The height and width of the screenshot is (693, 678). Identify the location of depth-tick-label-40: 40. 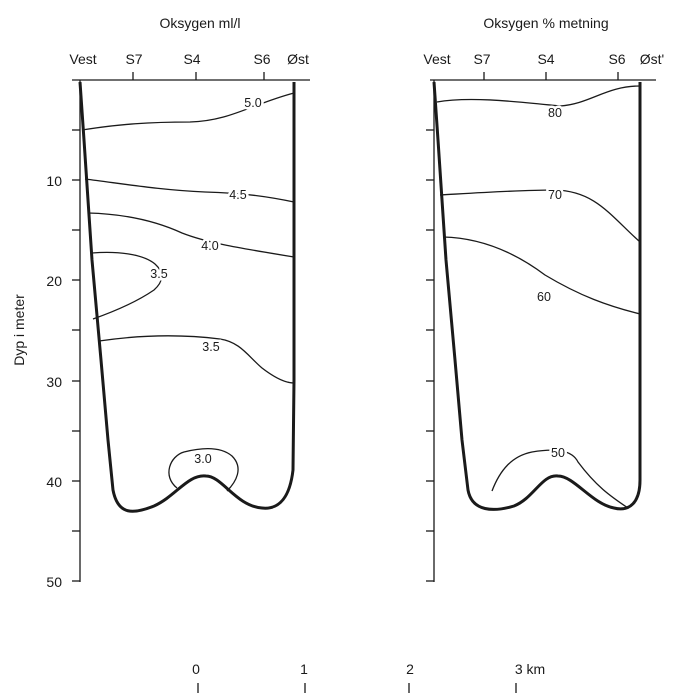
(54, 482).